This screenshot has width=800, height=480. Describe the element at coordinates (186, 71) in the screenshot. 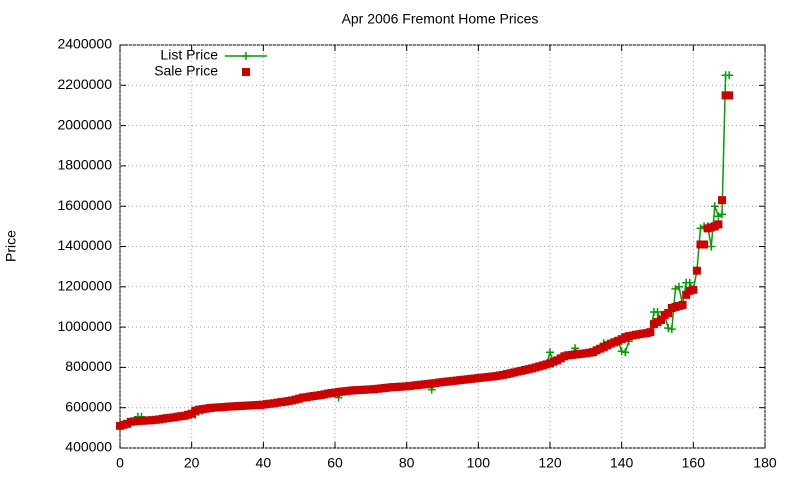

I see `legend-label: Sale Price` at that location.